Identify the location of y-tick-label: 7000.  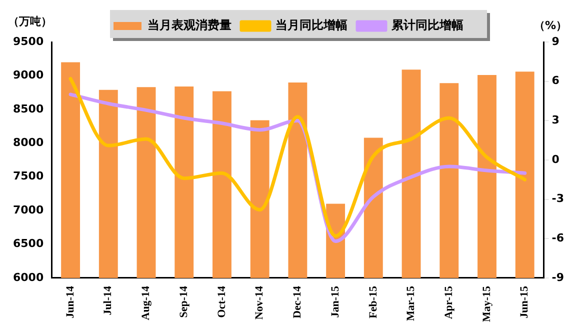
(28, 209).